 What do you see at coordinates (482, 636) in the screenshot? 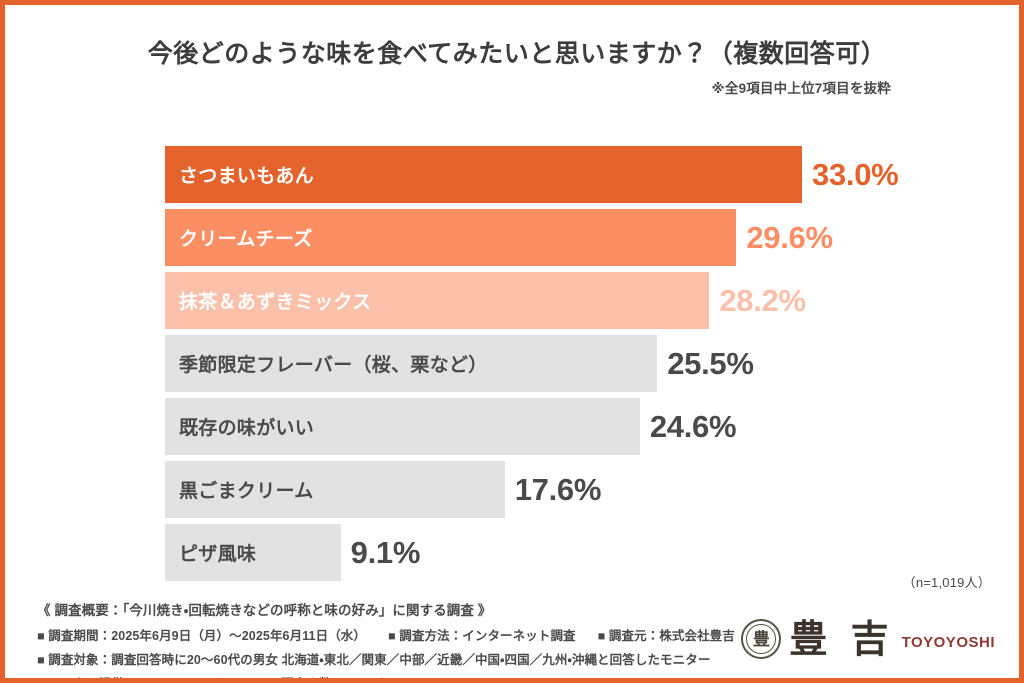
I see `footer-method: ■ 調査方法：インターネット調査` at bounding box center [482, 636].